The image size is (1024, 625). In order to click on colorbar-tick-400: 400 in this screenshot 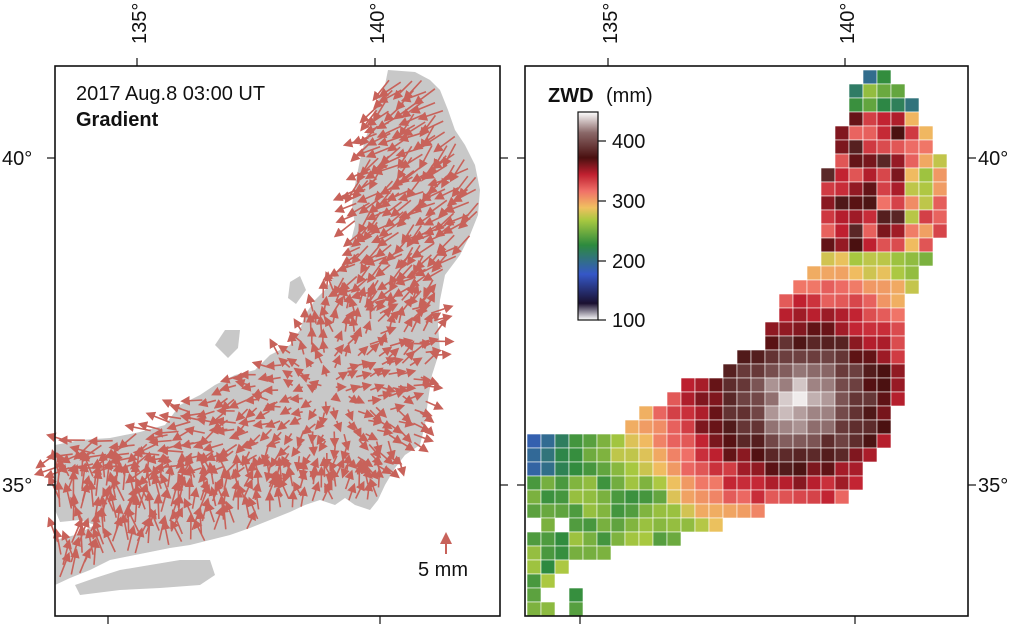, I will do `click(628, 142)`.